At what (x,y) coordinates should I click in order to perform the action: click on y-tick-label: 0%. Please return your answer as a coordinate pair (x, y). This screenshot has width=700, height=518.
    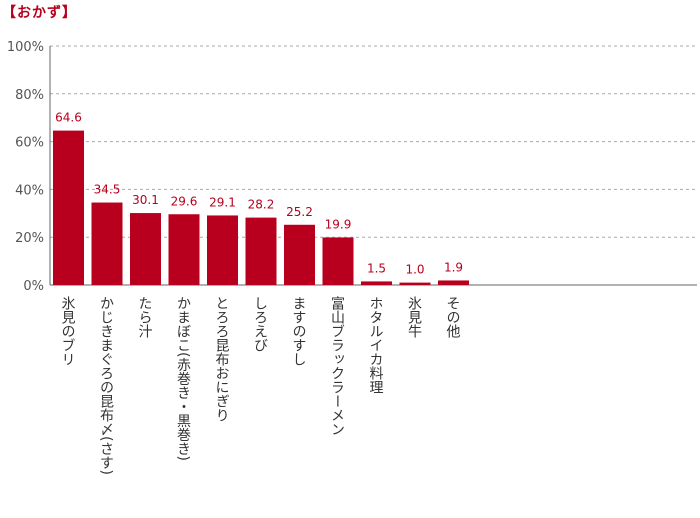
    Looking at the image, I should click on (33, 286).